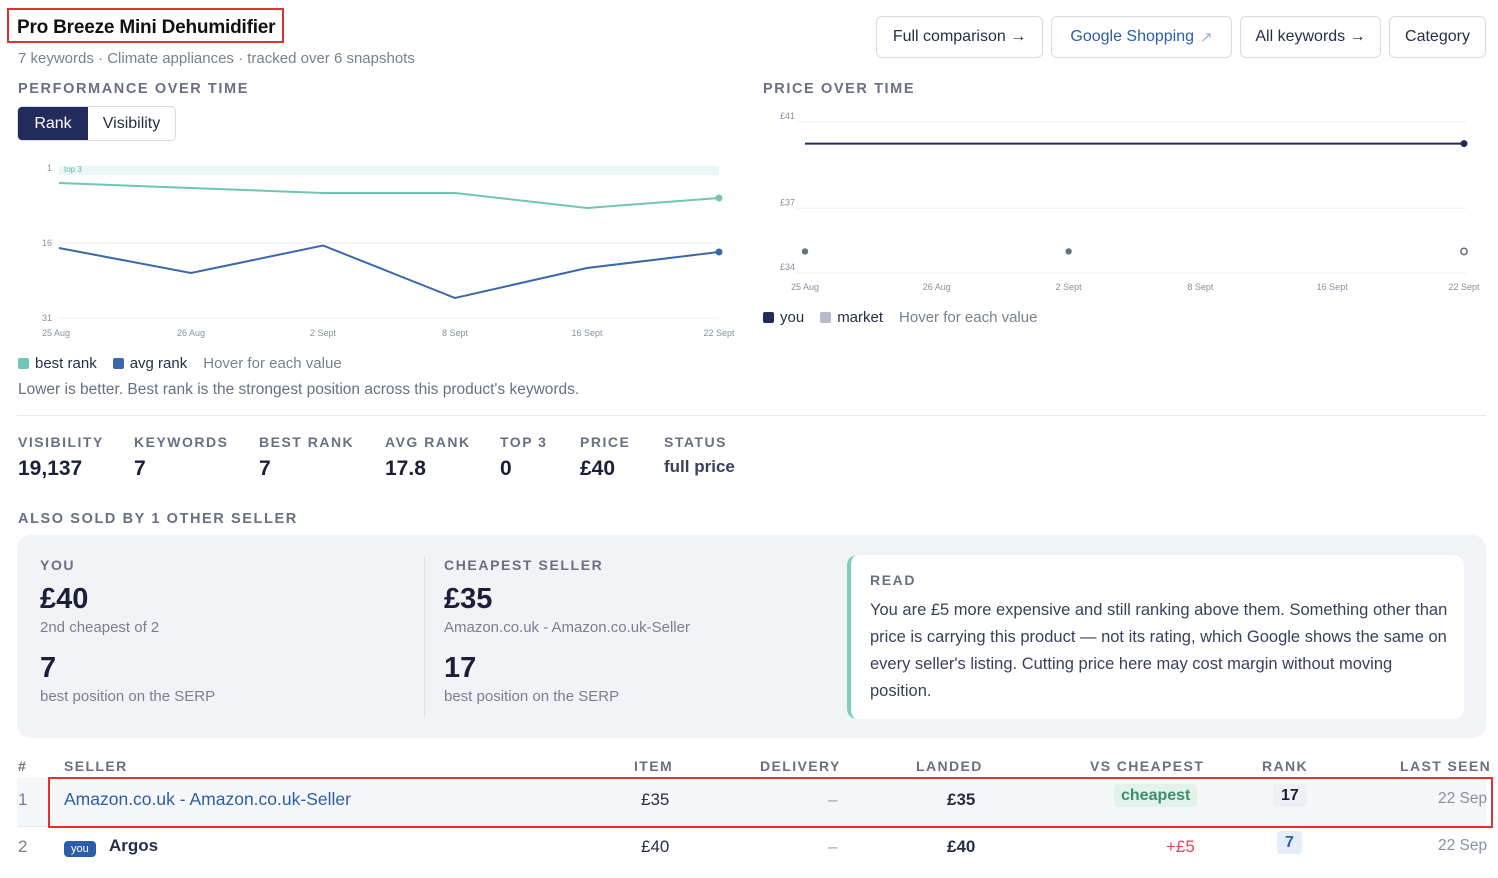  Describe the element at coordinates (1289, 842) in the screenshot. I see `rank-cell: 7` at that location.